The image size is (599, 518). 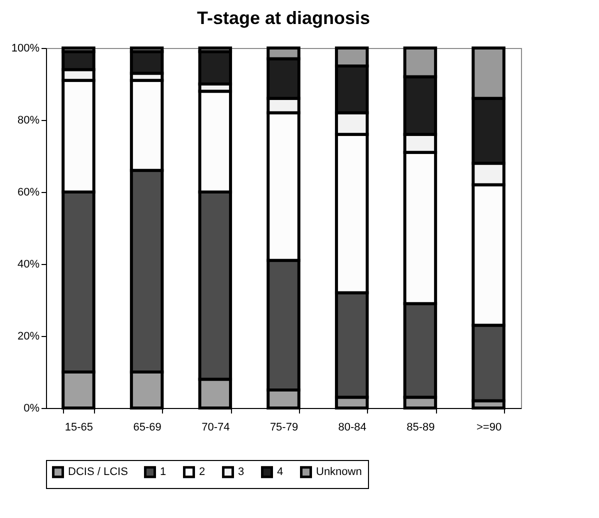 I want to click on y-tick-label: 80%, so click(x=28, y=120).